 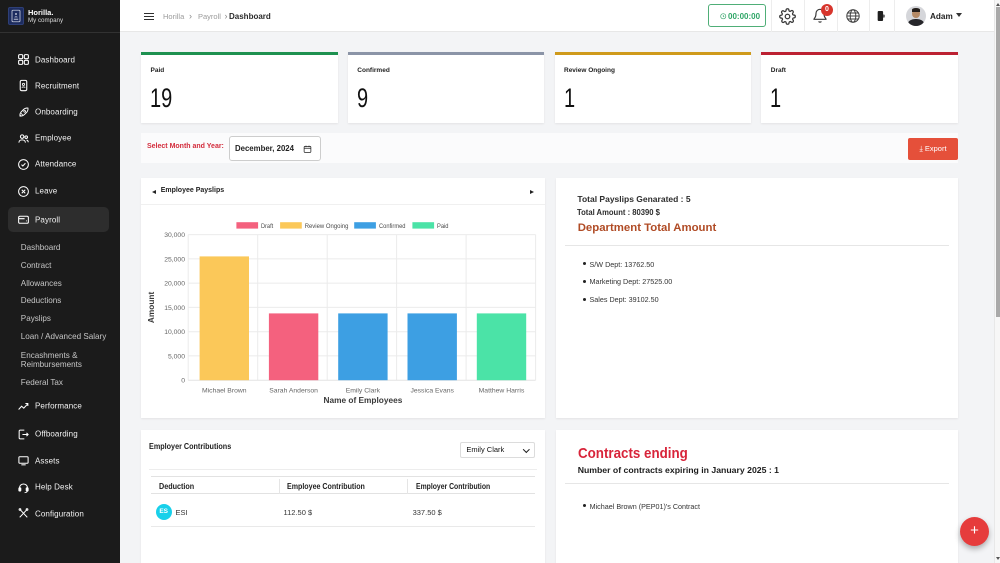 I want to click on svg-text: 30,000, so click(x=174, y=235).